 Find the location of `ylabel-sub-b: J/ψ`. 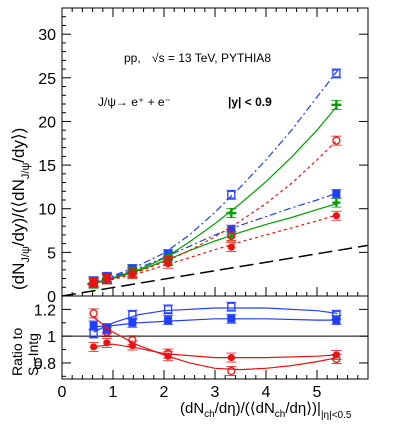

ylabel-sub-b: J/ψ is located at coordinates (26, 171).